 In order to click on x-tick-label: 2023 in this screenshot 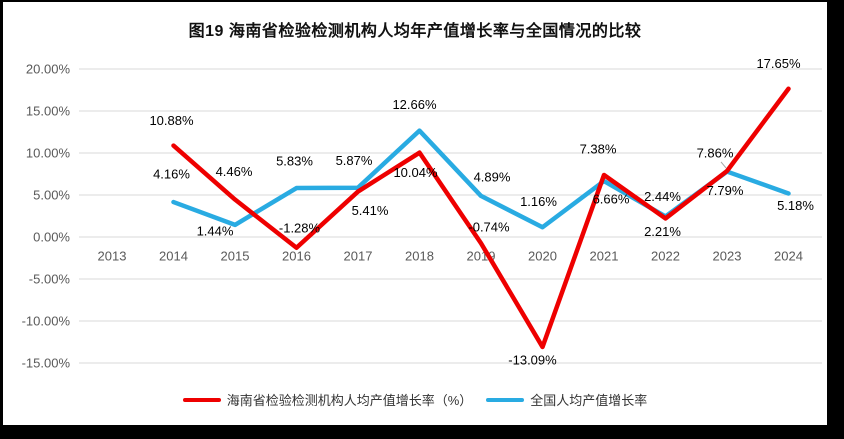, I will do `click(727, 256)`.